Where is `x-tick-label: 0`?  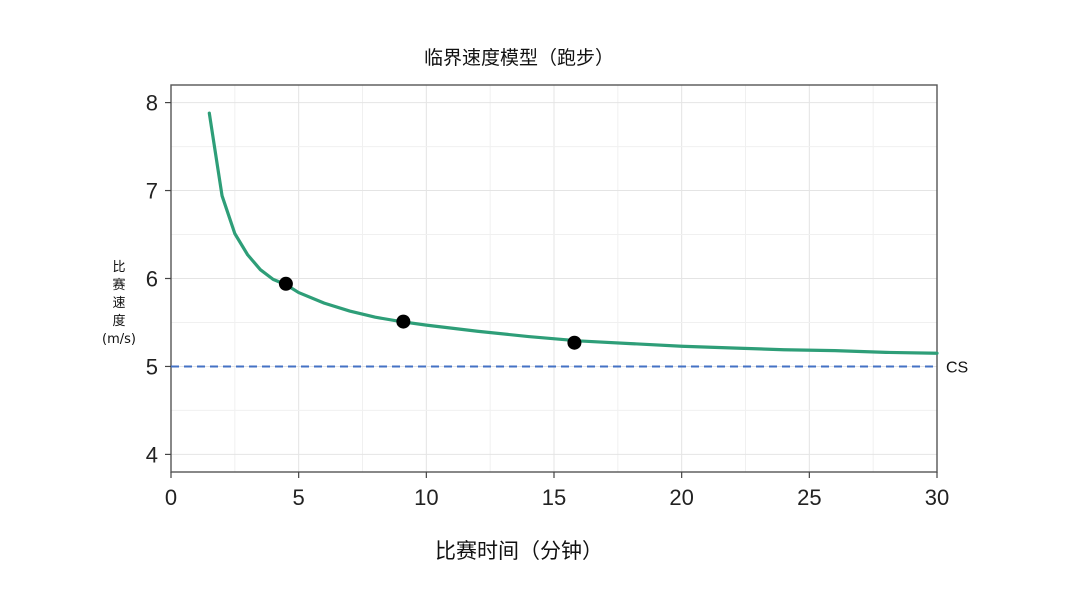 x-tick-label: 0 is located at coordinates (171, 497).